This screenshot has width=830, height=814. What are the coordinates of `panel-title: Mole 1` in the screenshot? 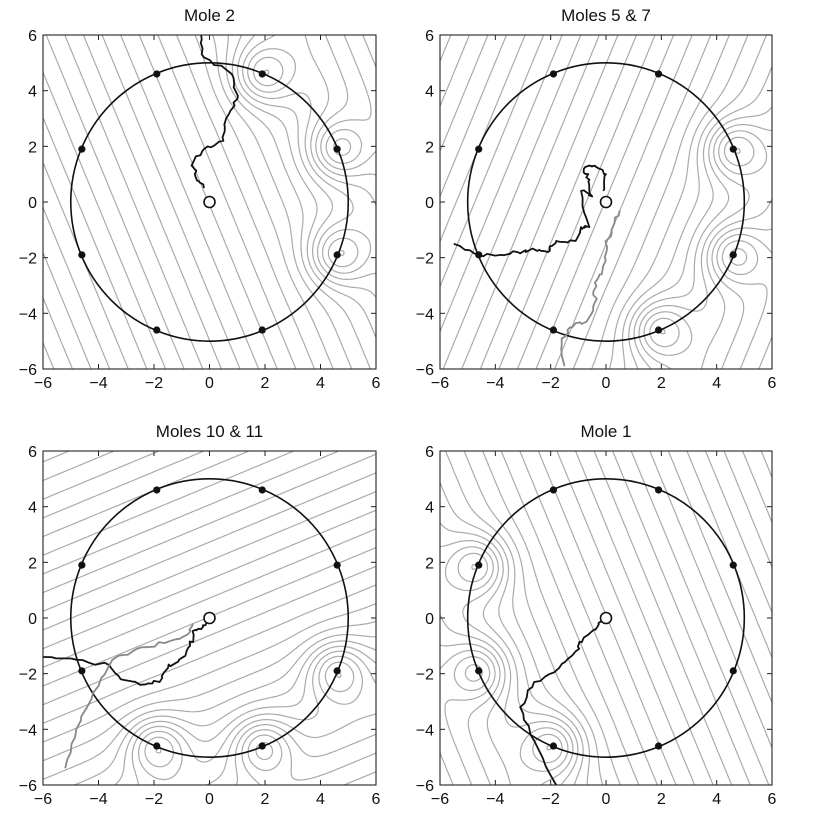 It's located at (605, 431).